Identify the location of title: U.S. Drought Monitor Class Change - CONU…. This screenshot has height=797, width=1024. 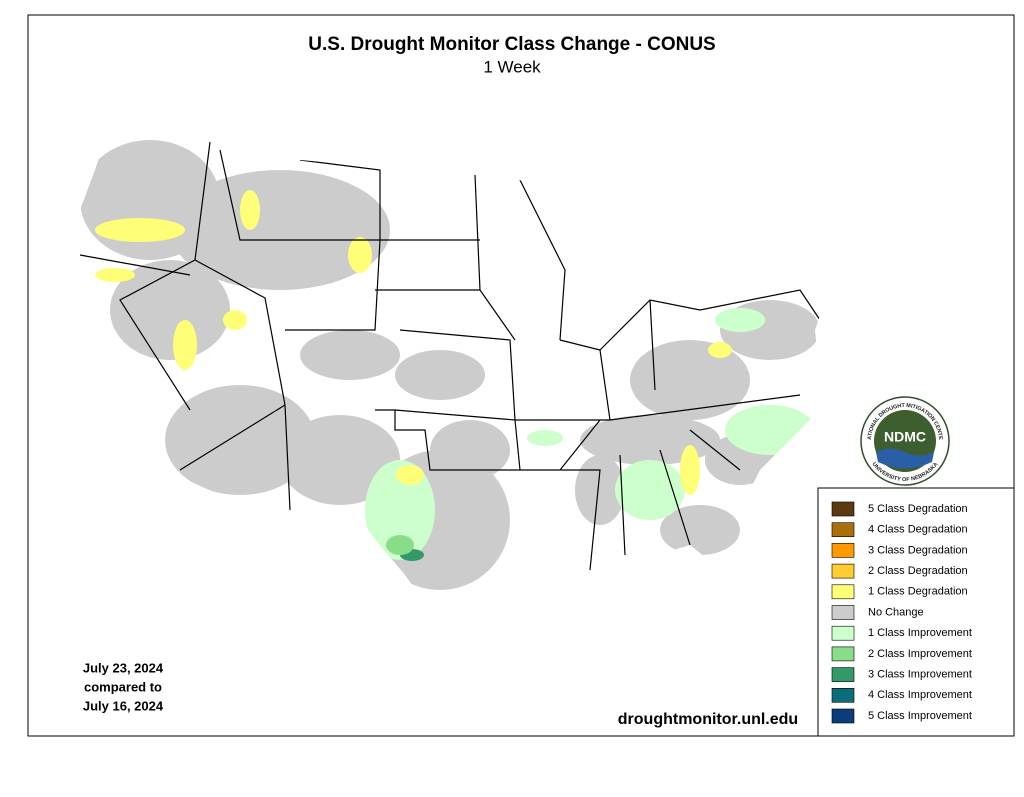
(511, 44).